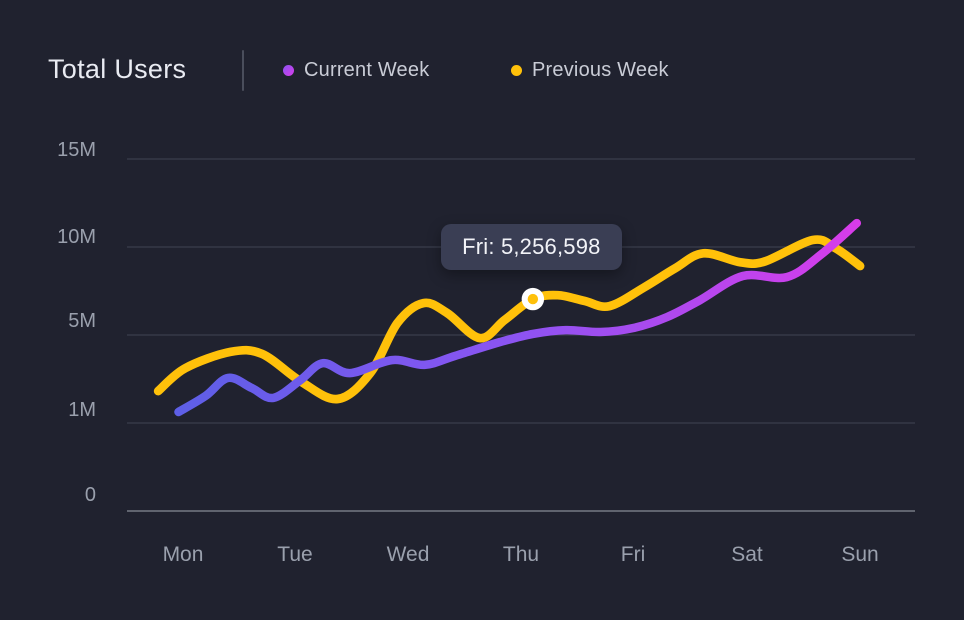  What do you see at coordinates (533, 299) in the screenshot?
I see `marker-dot-icon` at bounding box center [533, 299].